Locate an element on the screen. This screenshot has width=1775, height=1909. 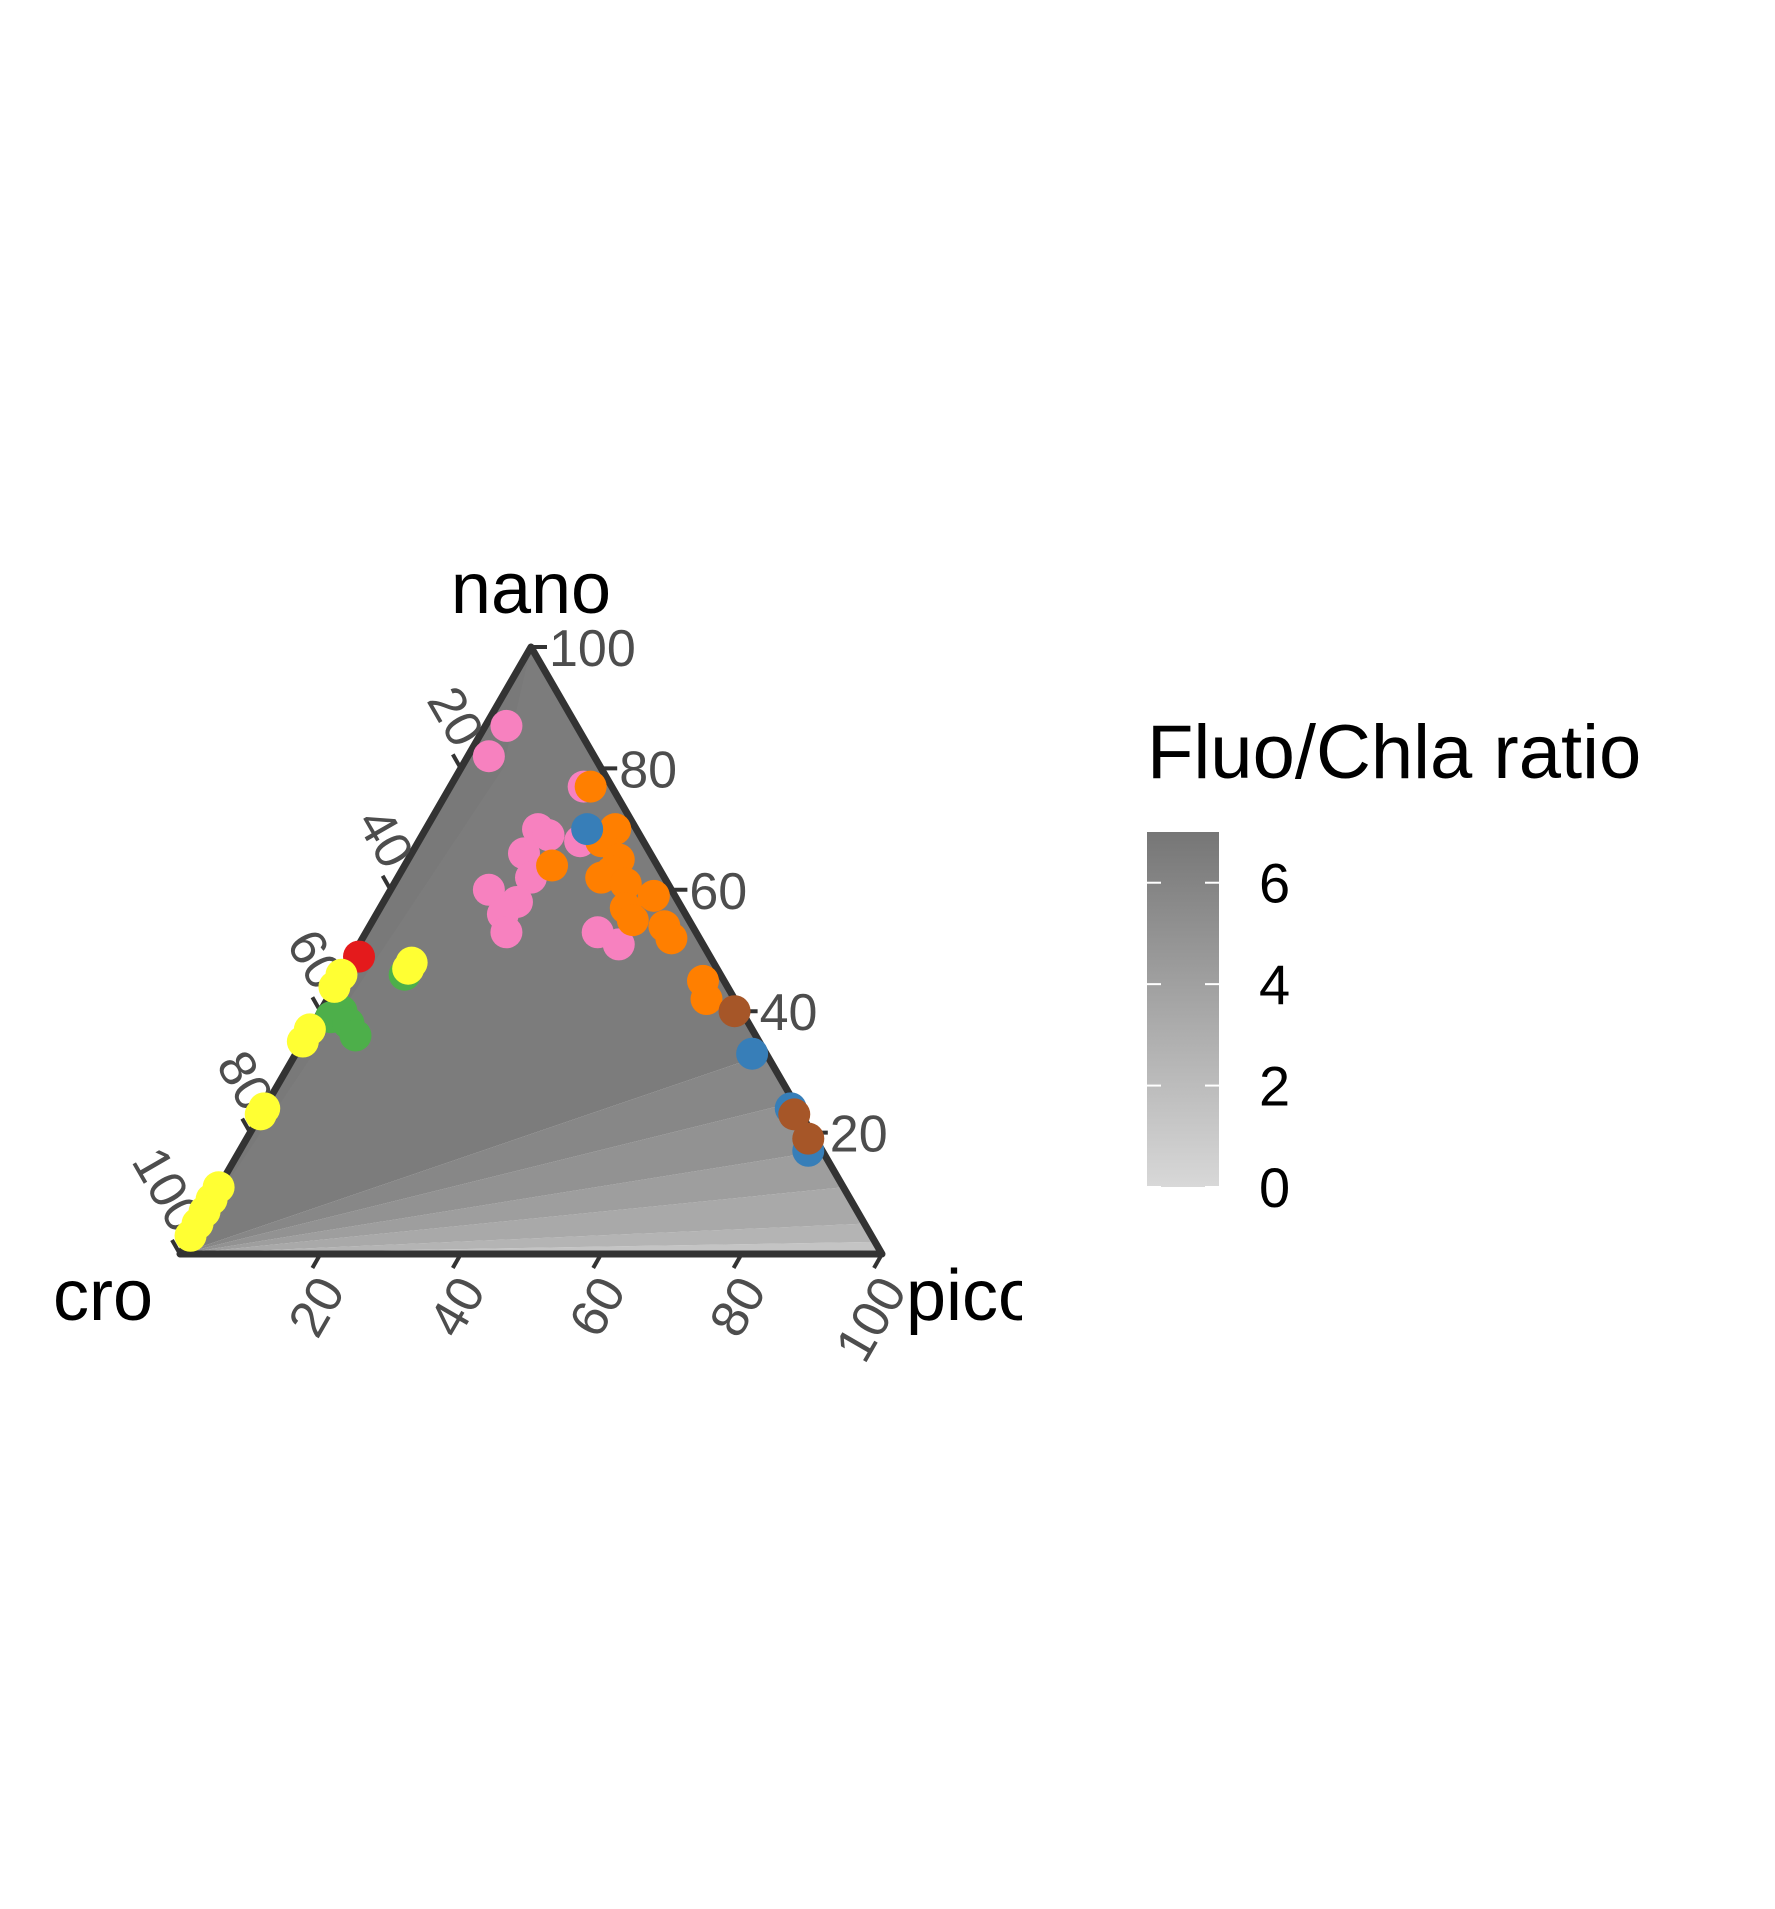
legend-tick-label: 0 is located at coordinates (1274, 1187).